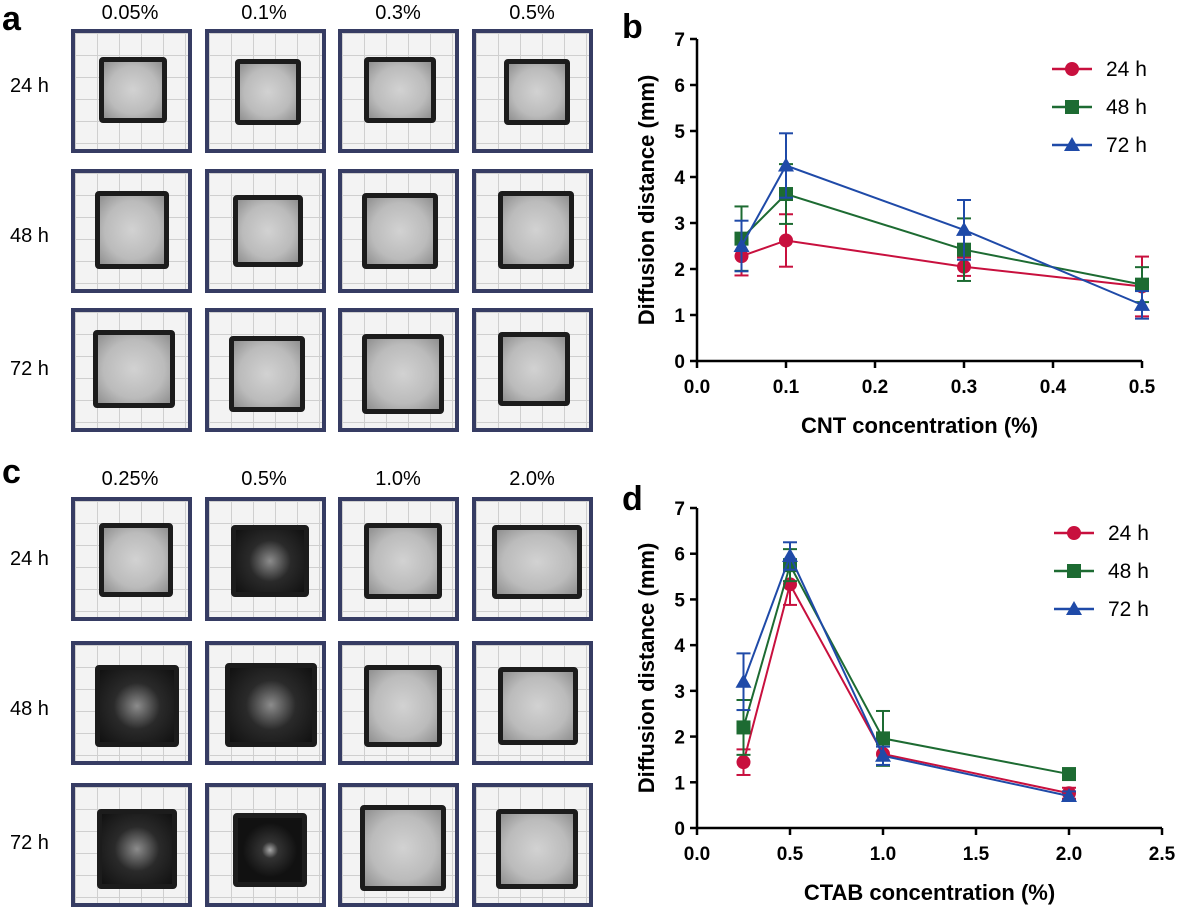 The width and height of the screenshot is (1187, 914). I want to click on series-24h, so click(941, 265).